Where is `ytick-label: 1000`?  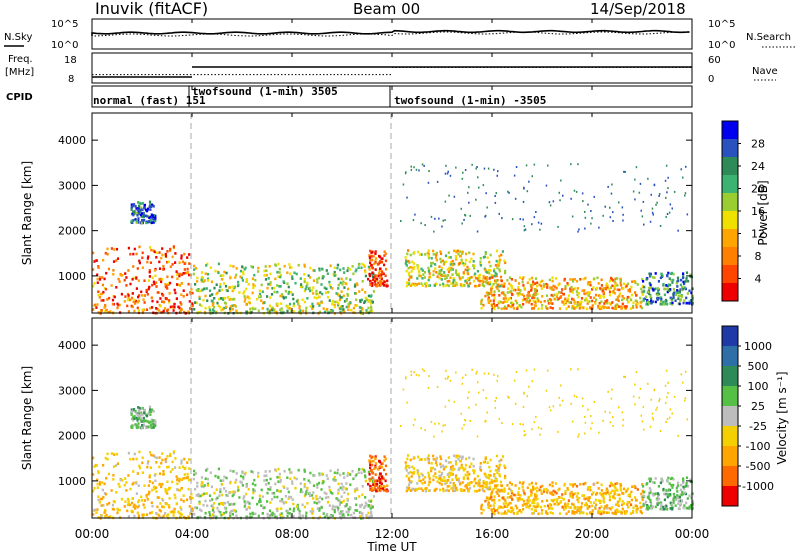 ytick-label: 1000 is located at coordinates (72, 481).